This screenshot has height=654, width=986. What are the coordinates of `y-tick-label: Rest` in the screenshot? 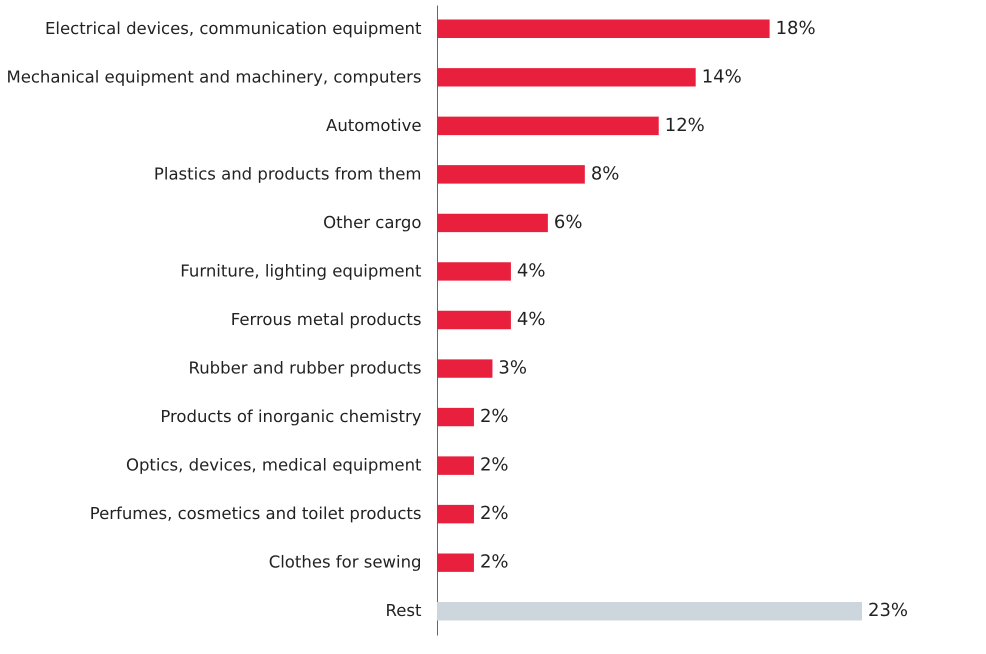 It's located at (404, 610).